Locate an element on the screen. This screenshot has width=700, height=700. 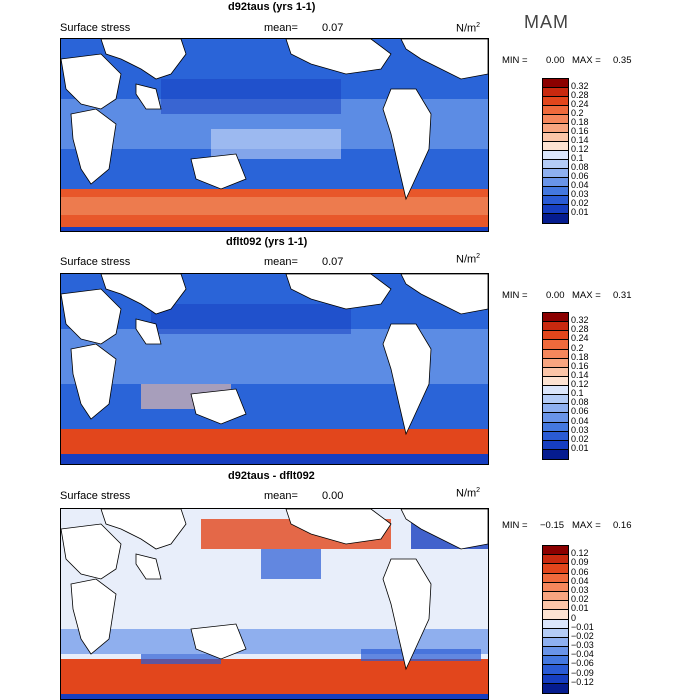
panel-title: dflt092 (yrs 1-1) is located at coordinates (267, 242).